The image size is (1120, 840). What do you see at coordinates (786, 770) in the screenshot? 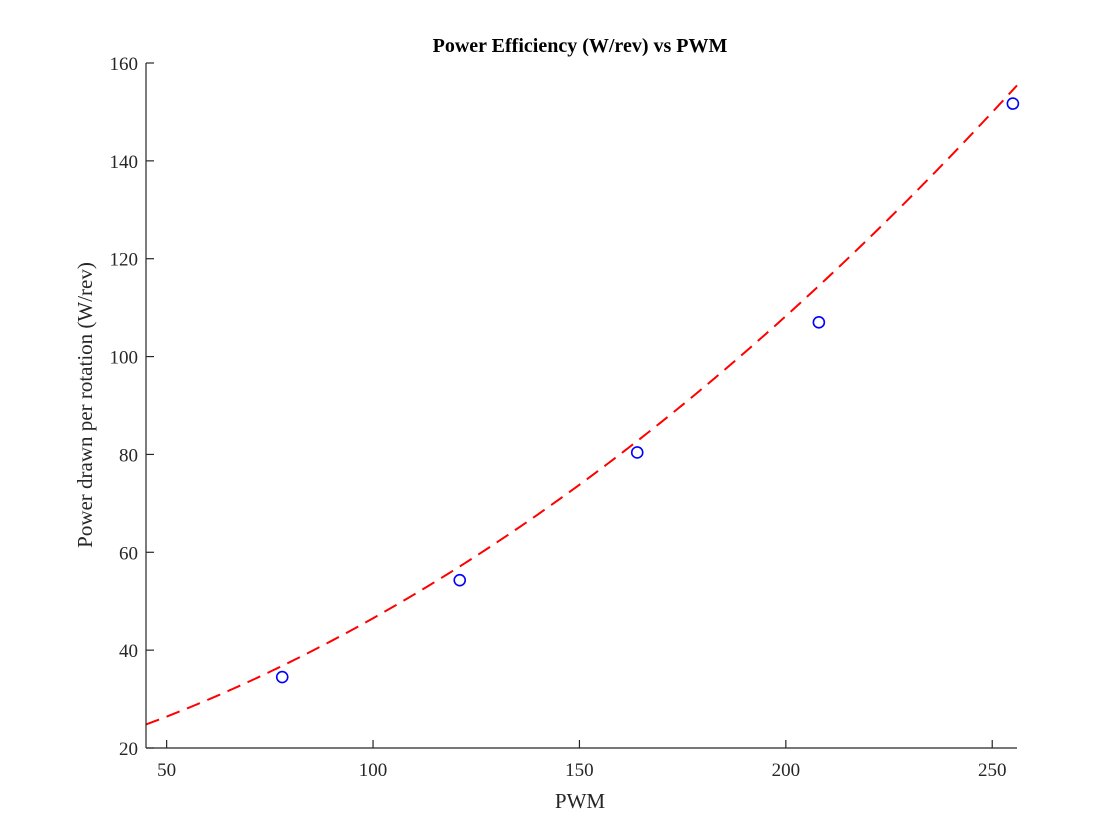
I see `x-tick-label: 200` at bounding box center [786, 770].